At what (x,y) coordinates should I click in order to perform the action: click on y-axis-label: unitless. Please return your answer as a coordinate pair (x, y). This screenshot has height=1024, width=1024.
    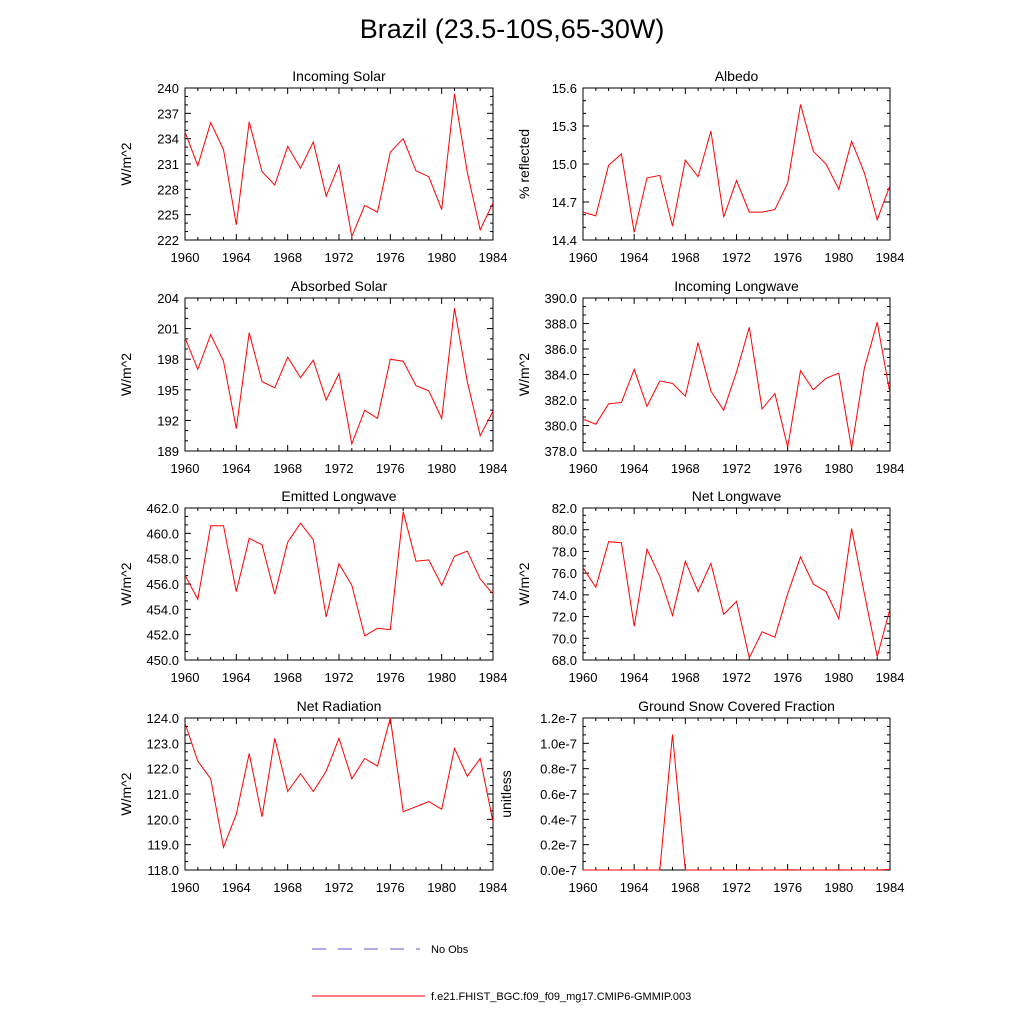
    Looking at the image, I should click on (506, 793).